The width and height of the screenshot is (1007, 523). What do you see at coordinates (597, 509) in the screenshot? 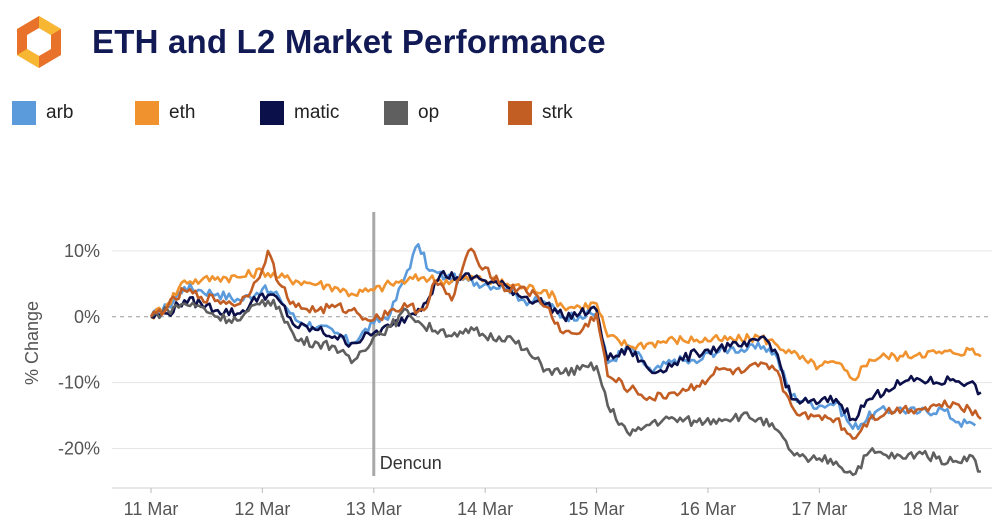
I see `x-tick-label: 15 Mar` at bounding box center [597, 509].